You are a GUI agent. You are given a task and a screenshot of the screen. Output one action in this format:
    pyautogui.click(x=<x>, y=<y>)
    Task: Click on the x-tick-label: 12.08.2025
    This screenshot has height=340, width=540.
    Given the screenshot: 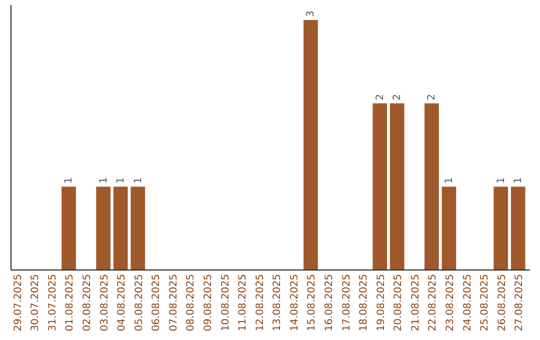 What is the action you would take?
    pyautogui.click(x=260, y=303)
    